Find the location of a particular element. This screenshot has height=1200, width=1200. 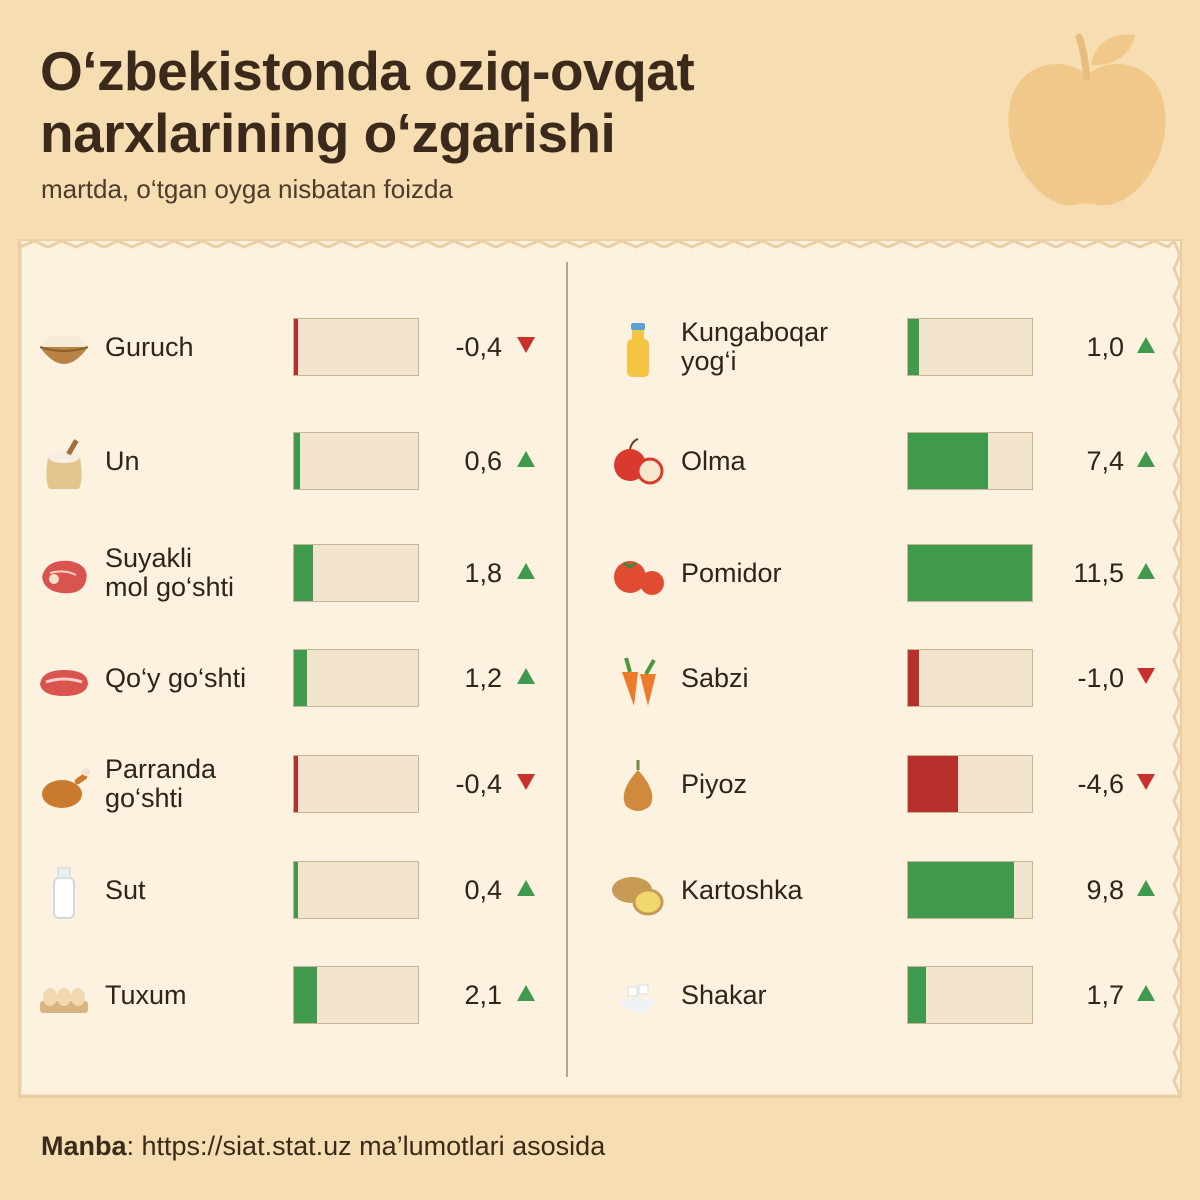

bar-label: Sabzi is located at coordinates (715, 678).